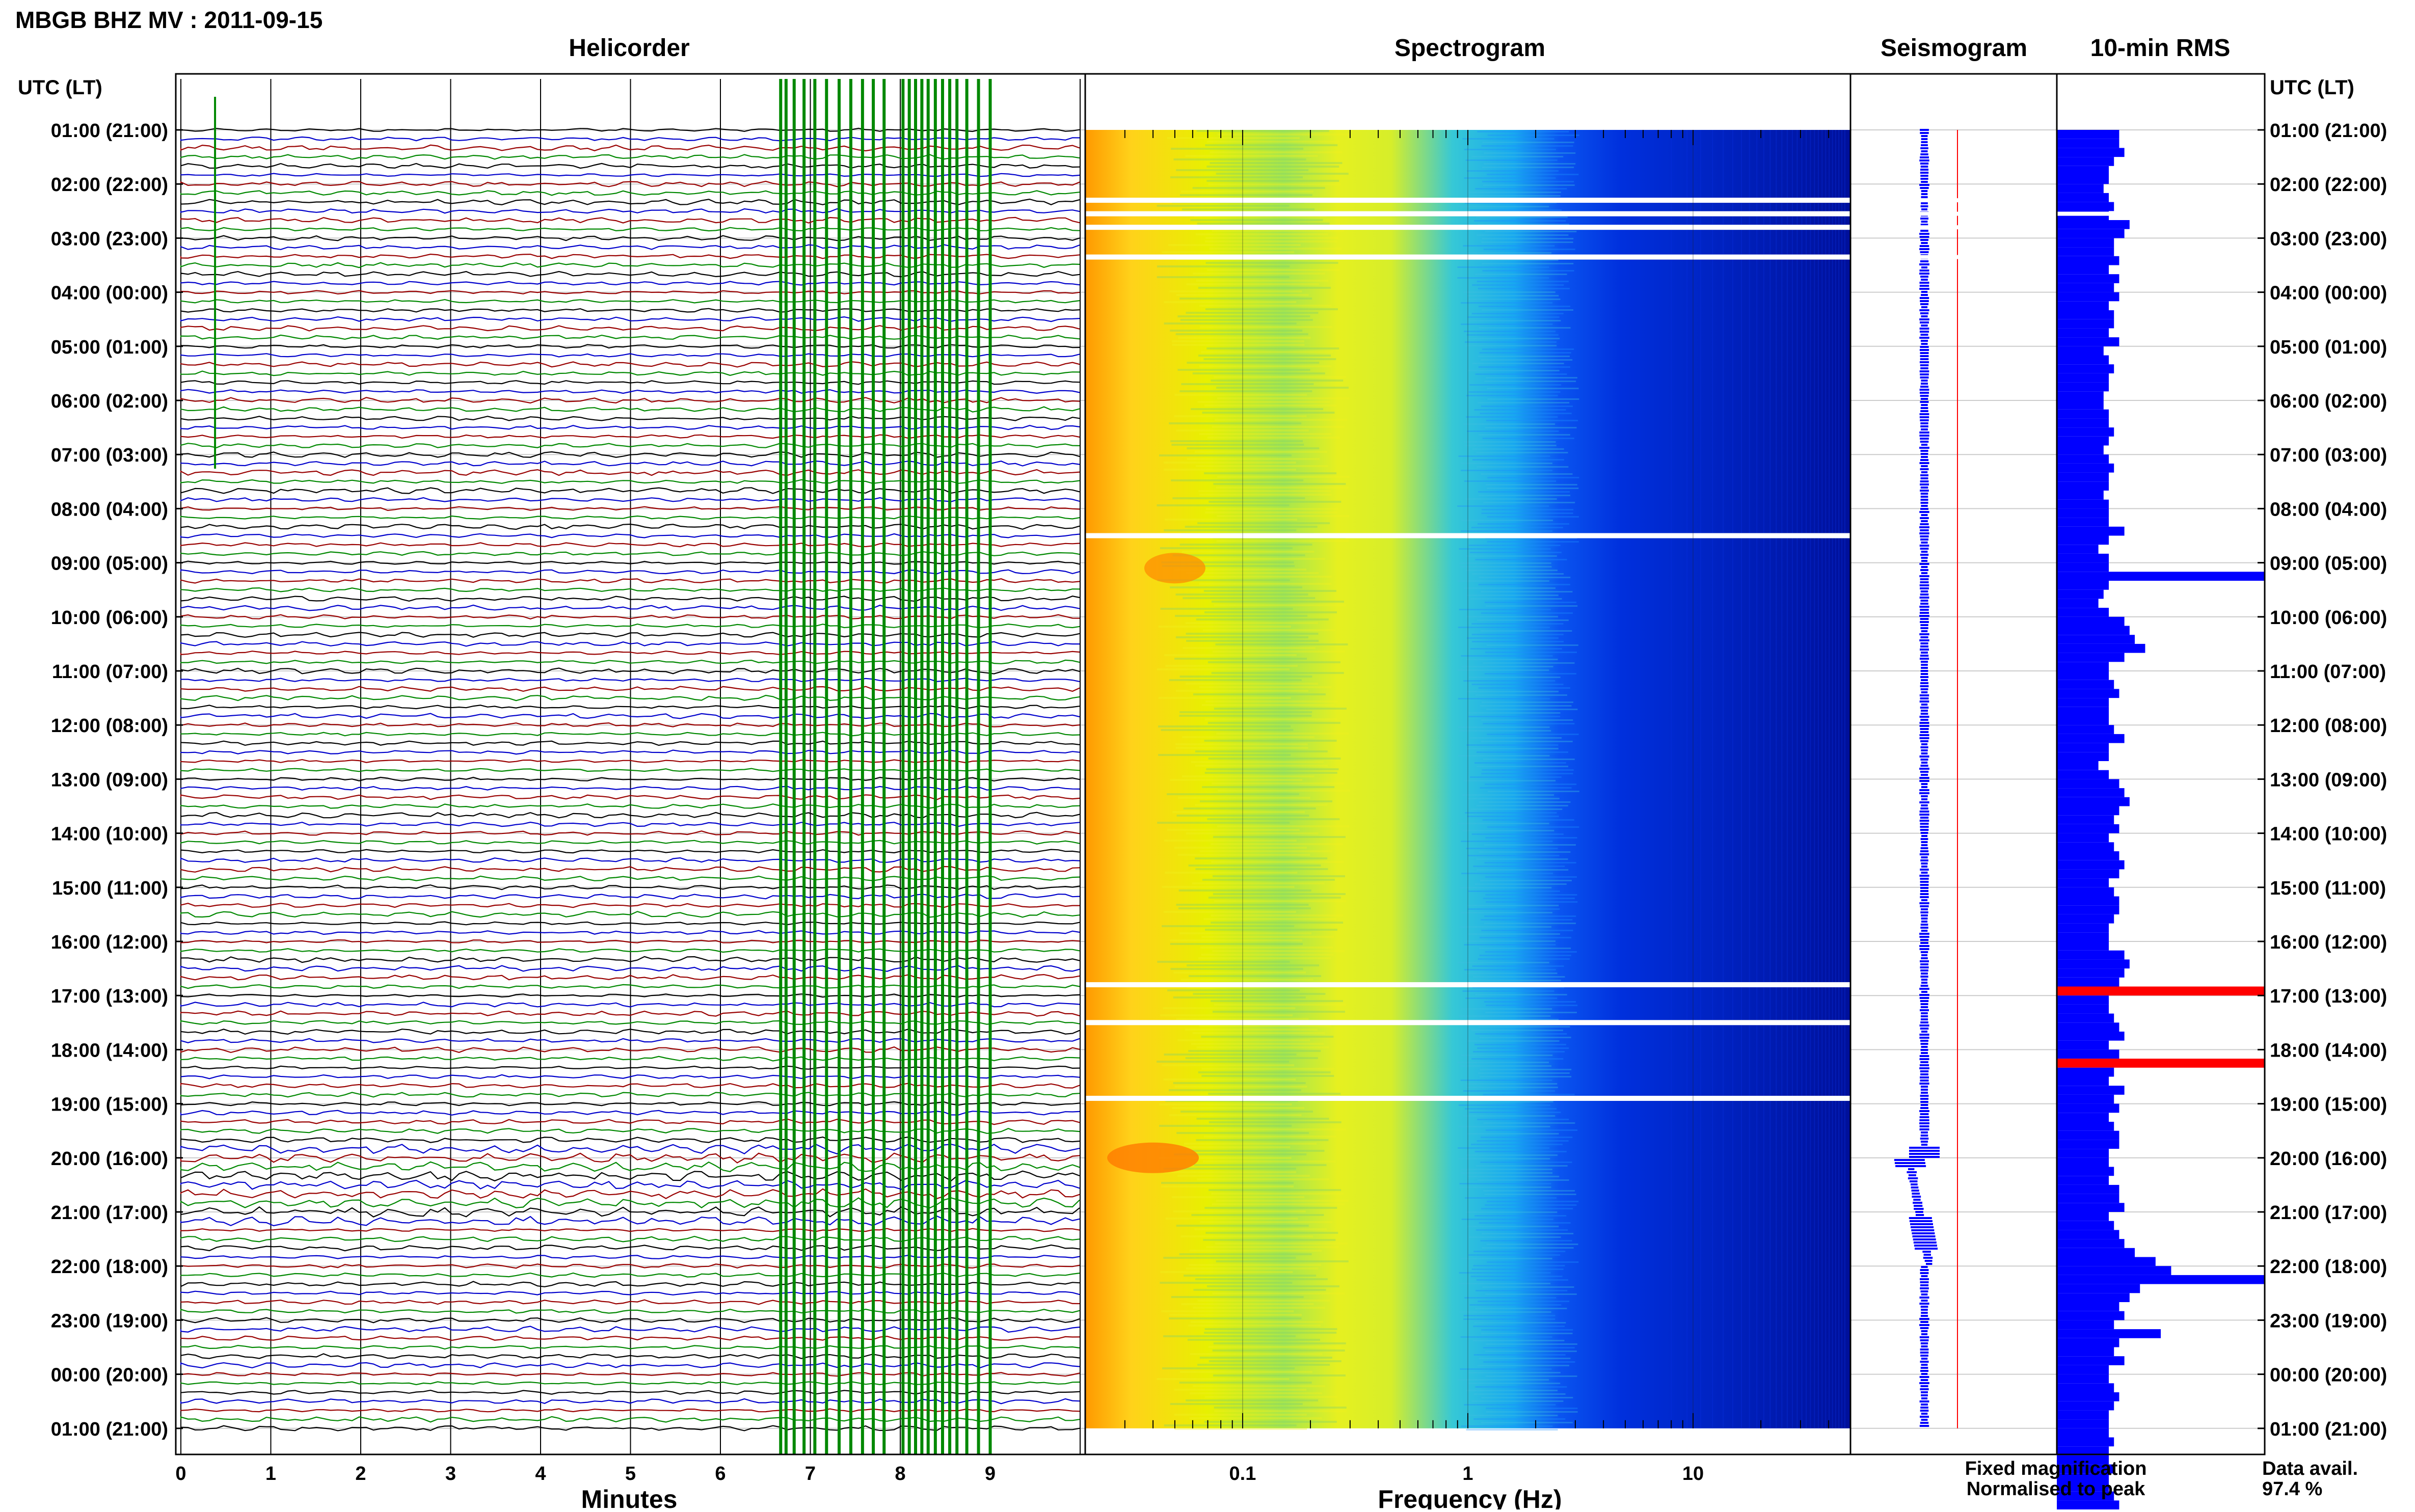  What do you see at coordinates (109, 834) in the screenshot?
I see `y-tick-label-left: 14:00 (10:00)` at bounding box center [109, 834].